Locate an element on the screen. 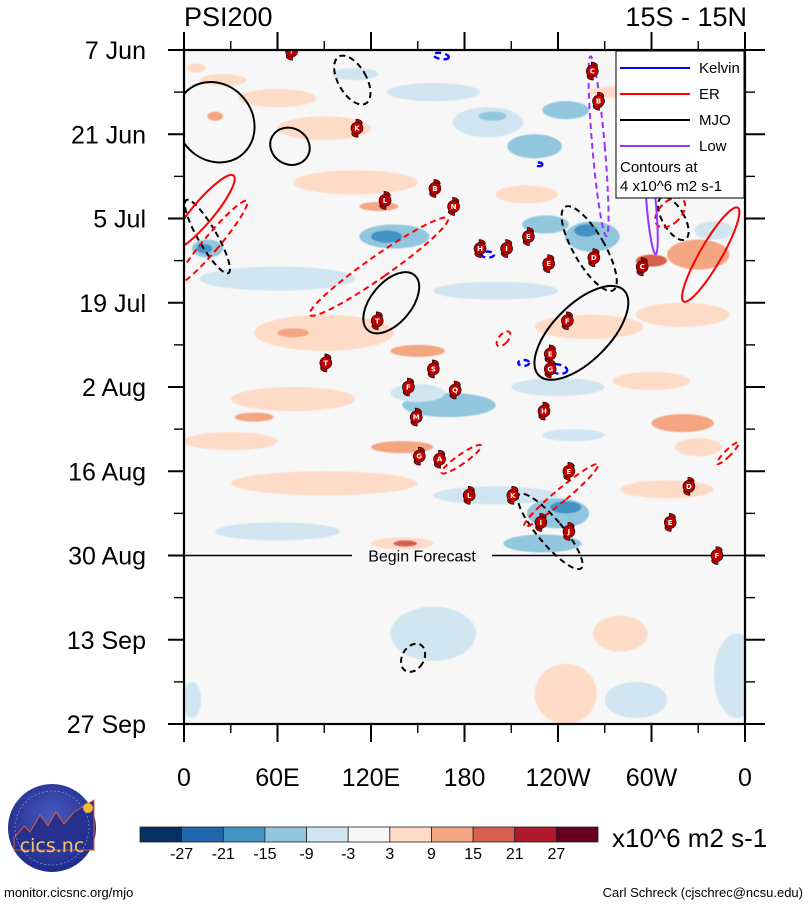 This screenshot has width=809, height=907. storm-label: D is located at coordinates (689, 487).